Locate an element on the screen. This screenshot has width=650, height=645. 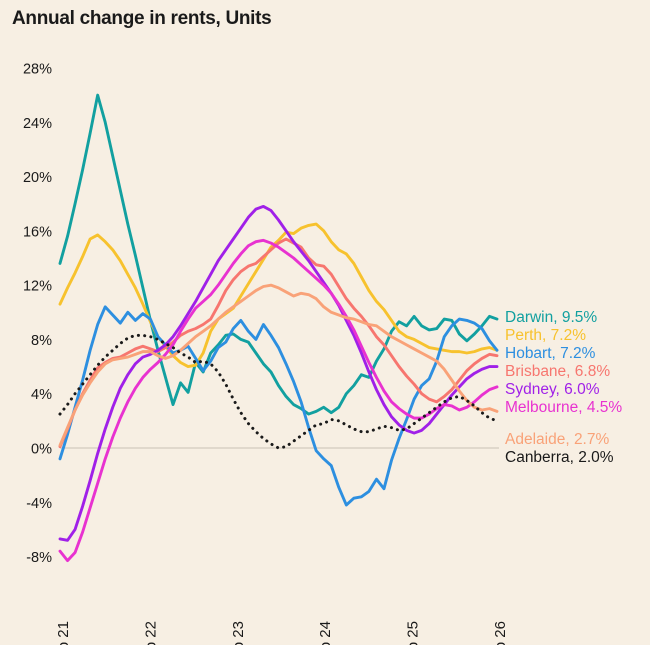
legend-item-sydney: Sydney, 6.0% is located at coordinates (552, 389).